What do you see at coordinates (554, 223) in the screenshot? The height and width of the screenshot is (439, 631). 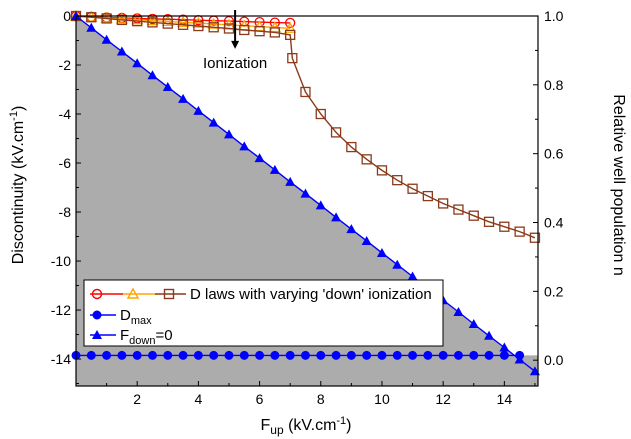 I see `y-right-tick-label: 0.4` at bounding box center [554, 223].